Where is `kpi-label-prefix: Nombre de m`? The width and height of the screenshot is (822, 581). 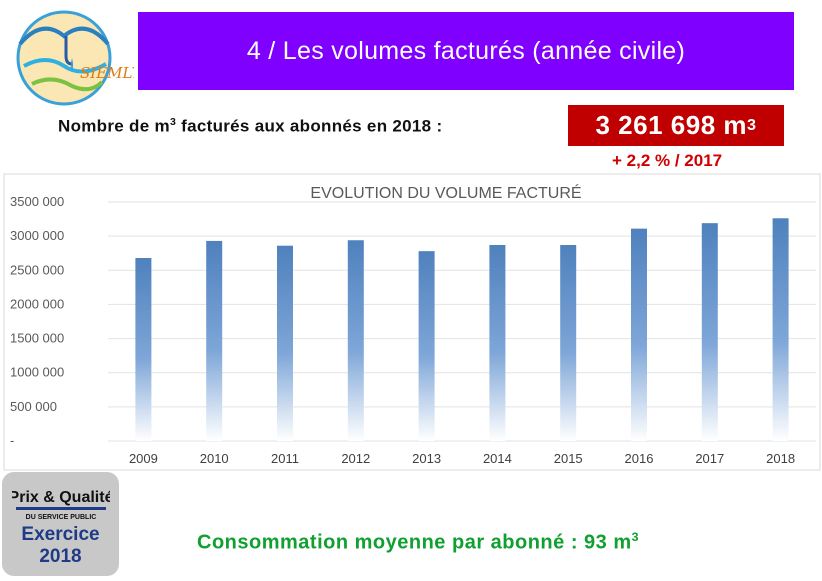
kpi-label-prefix: Nombre de m is located at coordinates (114, 126).